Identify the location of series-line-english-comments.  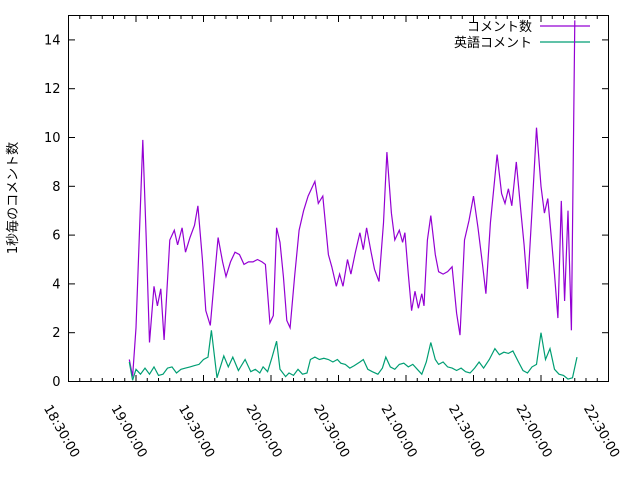
(353, 355).